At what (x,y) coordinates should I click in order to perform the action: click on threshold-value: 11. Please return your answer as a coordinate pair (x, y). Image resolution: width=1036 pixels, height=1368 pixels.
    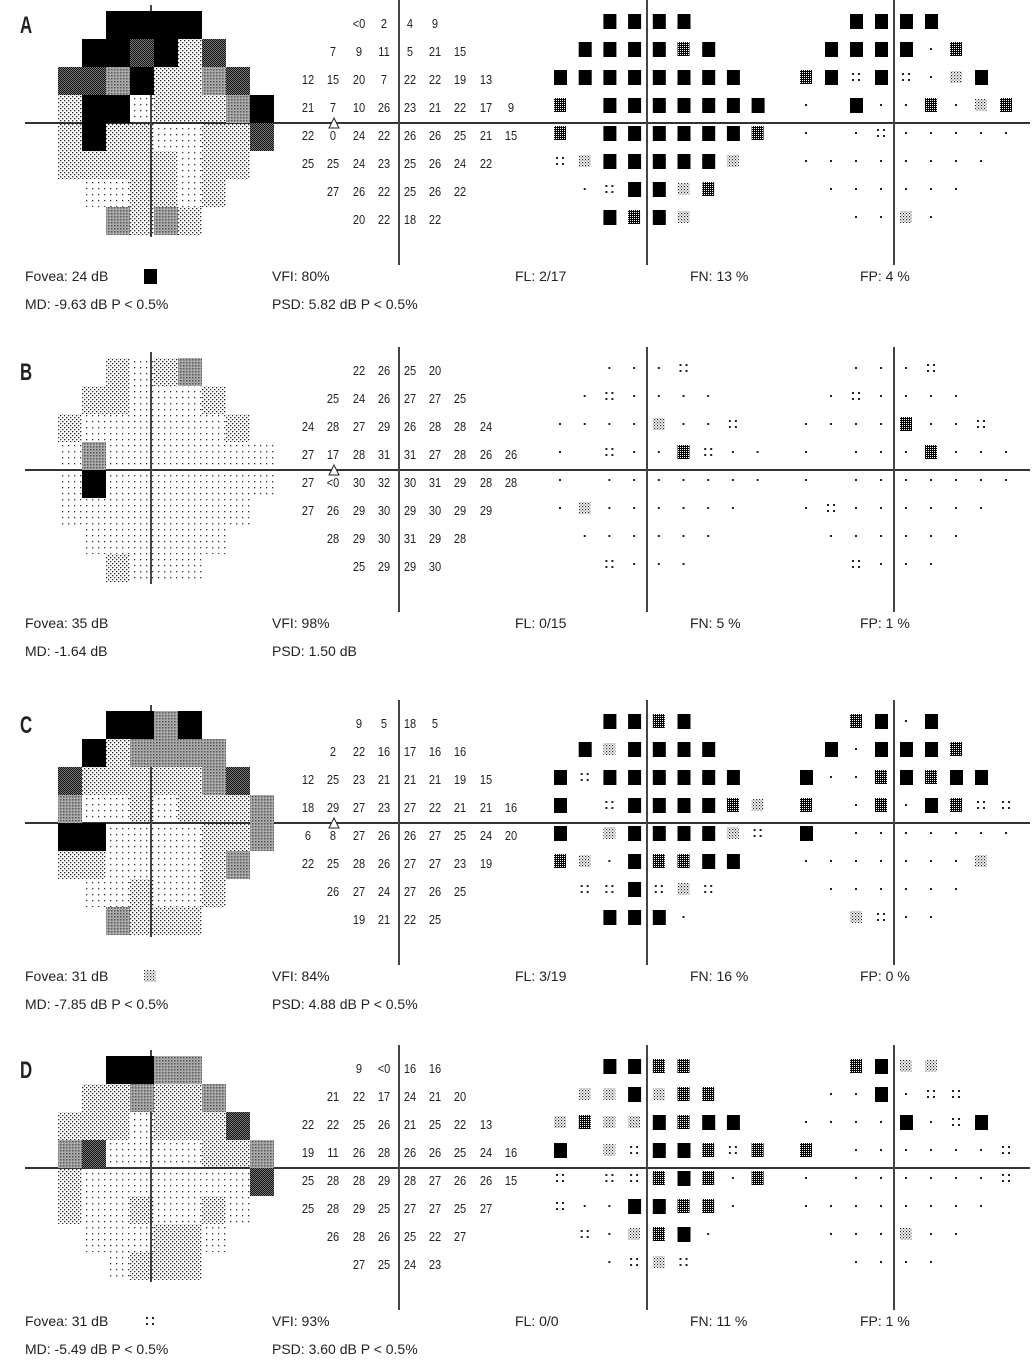
    Looking at the image, I should click on (384, 51).